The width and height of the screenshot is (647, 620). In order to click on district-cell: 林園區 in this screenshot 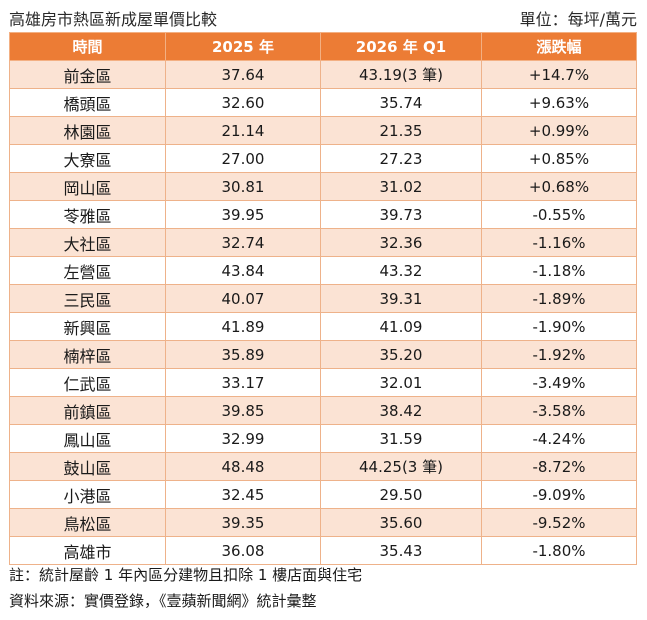, I will do `click(87, 130)`.